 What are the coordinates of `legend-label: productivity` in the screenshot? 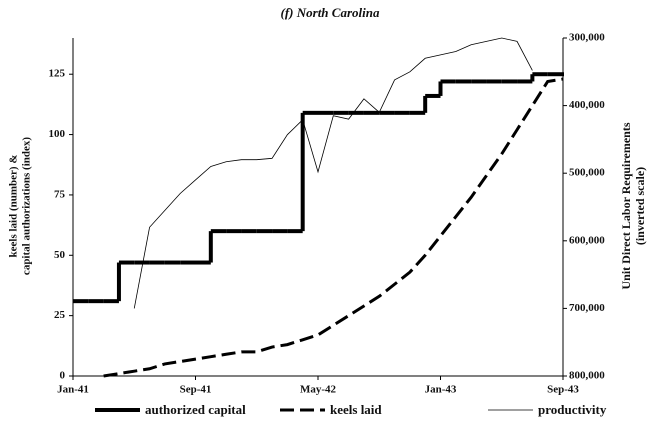 It's located at (572, 409).